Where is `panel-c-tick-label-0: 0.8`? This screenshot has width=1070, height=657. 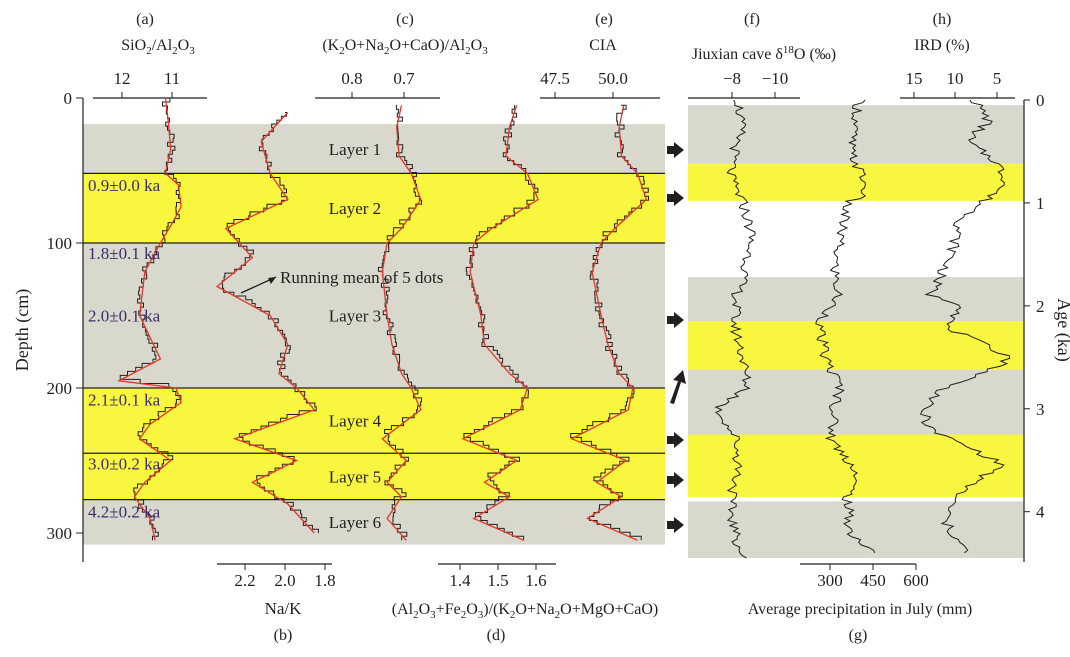 panel-c-tick-label-0: 0.8 is located at coordinates (351, 78).